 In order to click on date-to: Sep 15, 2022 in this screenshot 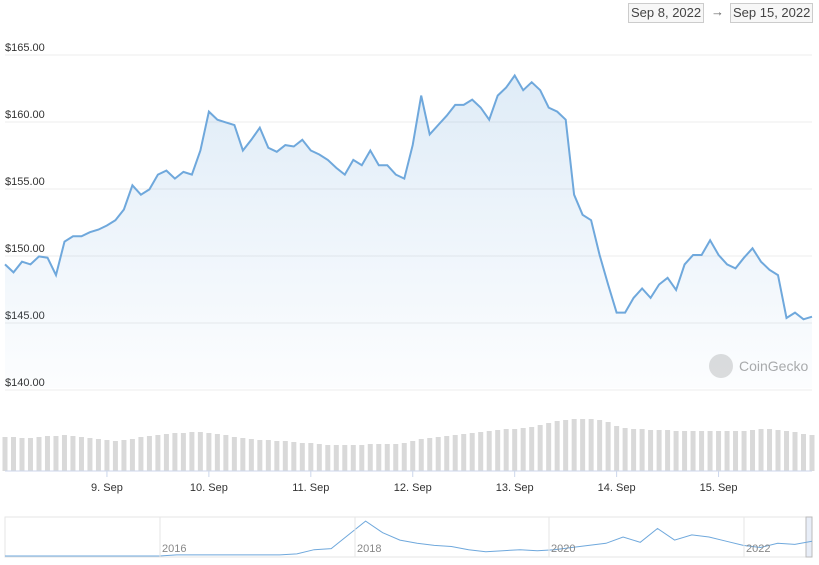, I will do `click(772, 13)`.